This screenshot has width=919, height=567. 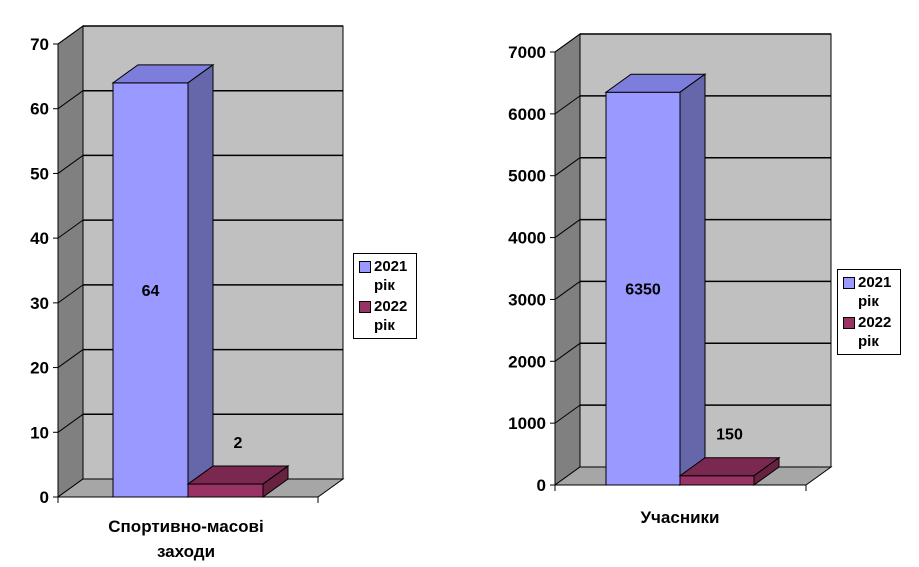 I want to click on category-label: Учасники, so click(x=679, y=517).